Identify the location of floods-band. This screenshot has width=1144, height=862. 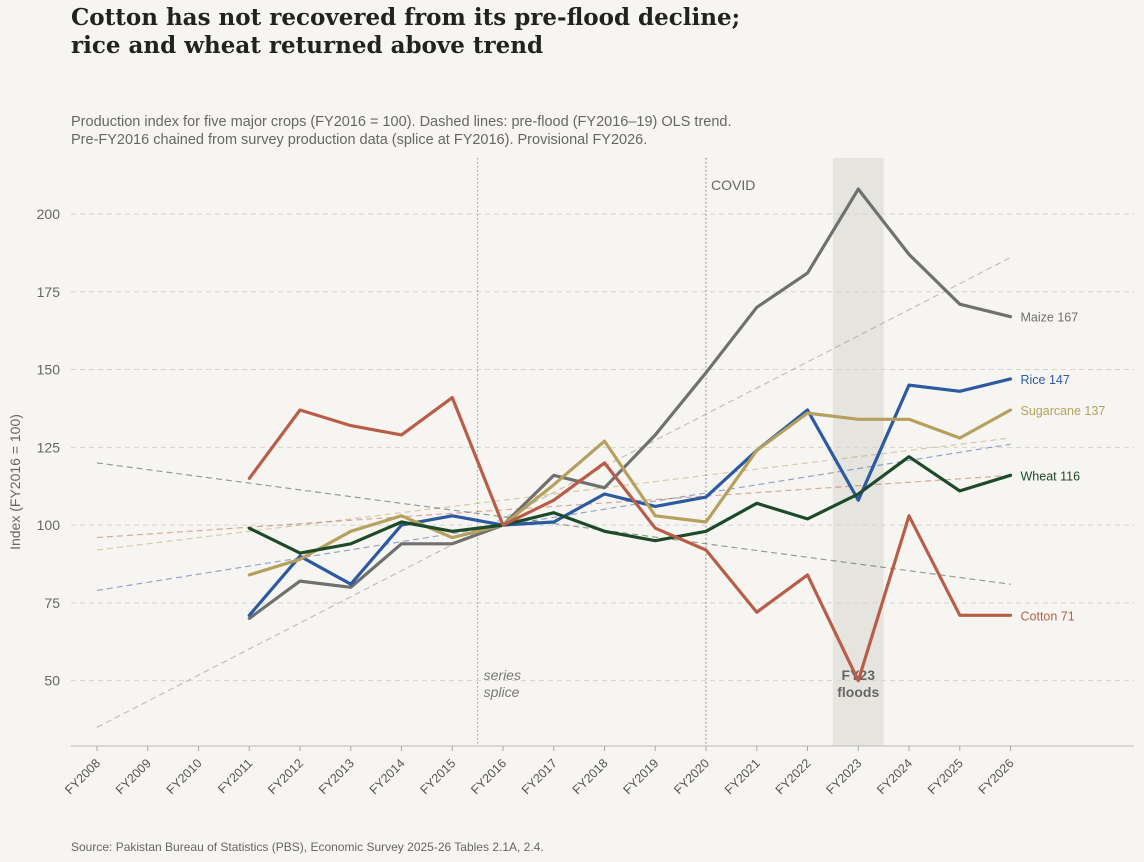
(858, 452).